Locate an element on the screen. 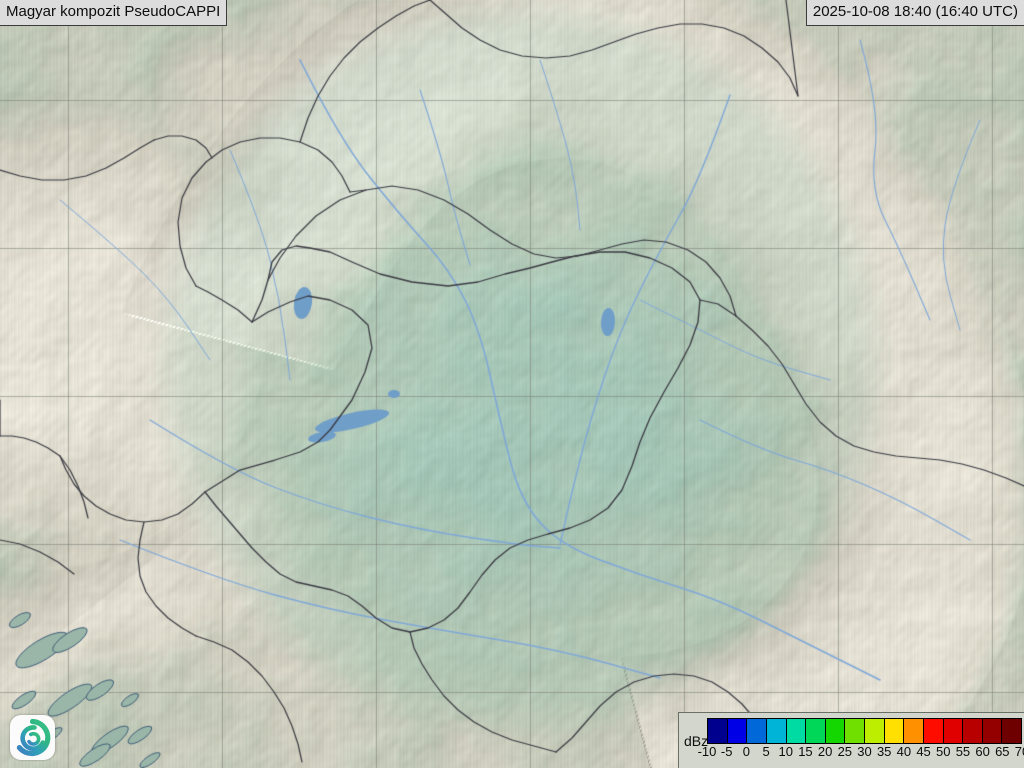 This screenshot has width=1024, height=768. legend-tick: 30 is located at coordinates (864, 751).